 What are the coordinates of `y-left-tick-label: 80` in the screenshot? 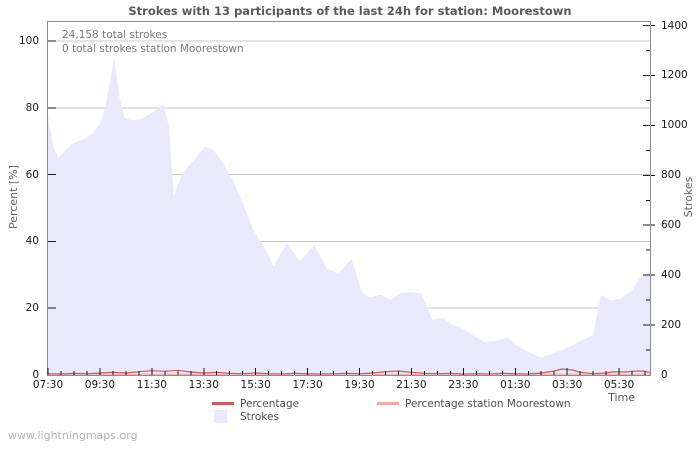 It's located at (32, 107).